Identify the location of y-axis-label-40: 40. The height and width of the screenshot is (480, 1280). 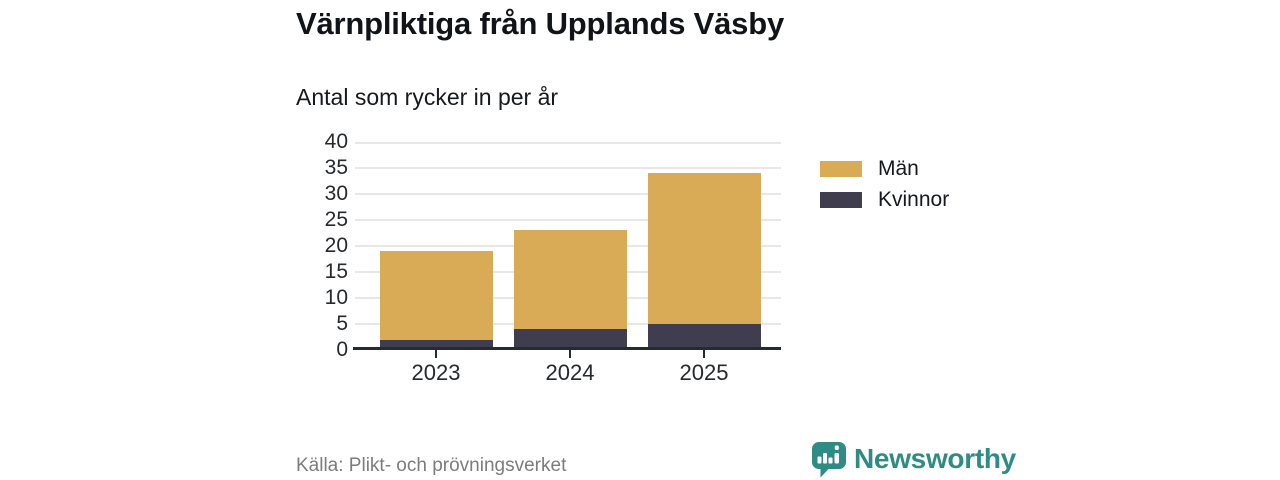
(336, 141).